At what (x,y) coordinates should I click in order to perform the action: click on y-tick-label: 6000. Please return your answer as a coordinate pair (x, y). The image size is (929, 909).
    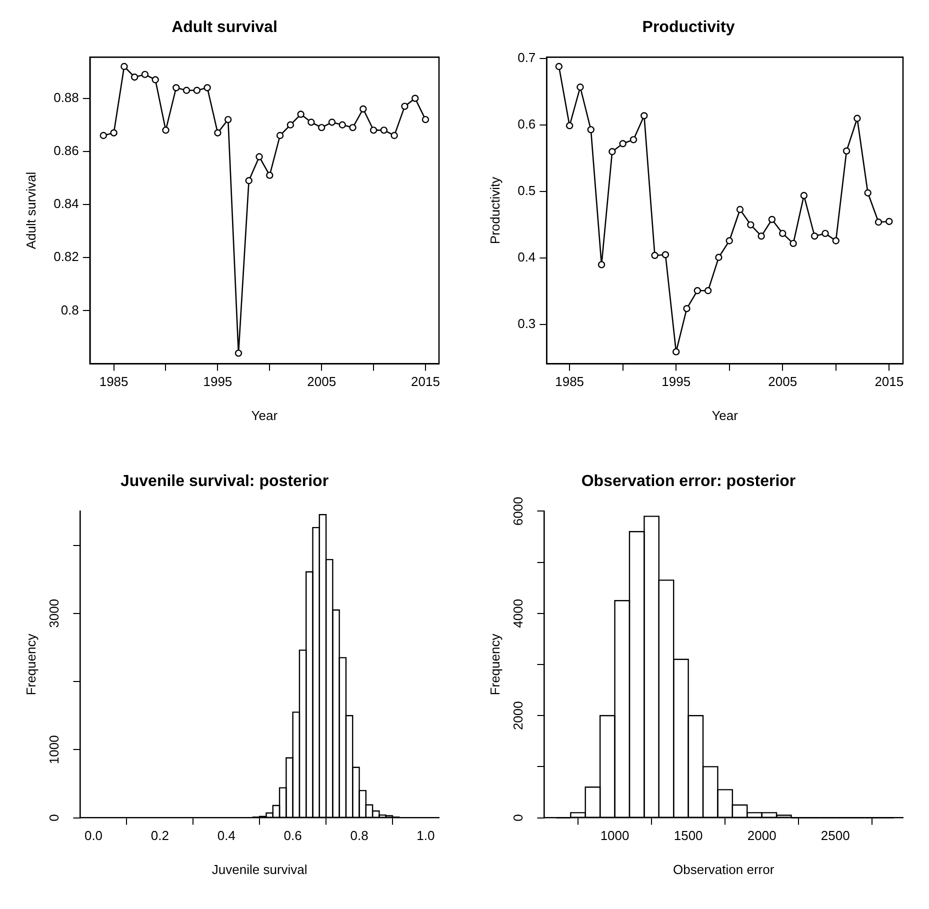
    Looking at the image, I should click on (518, 511).